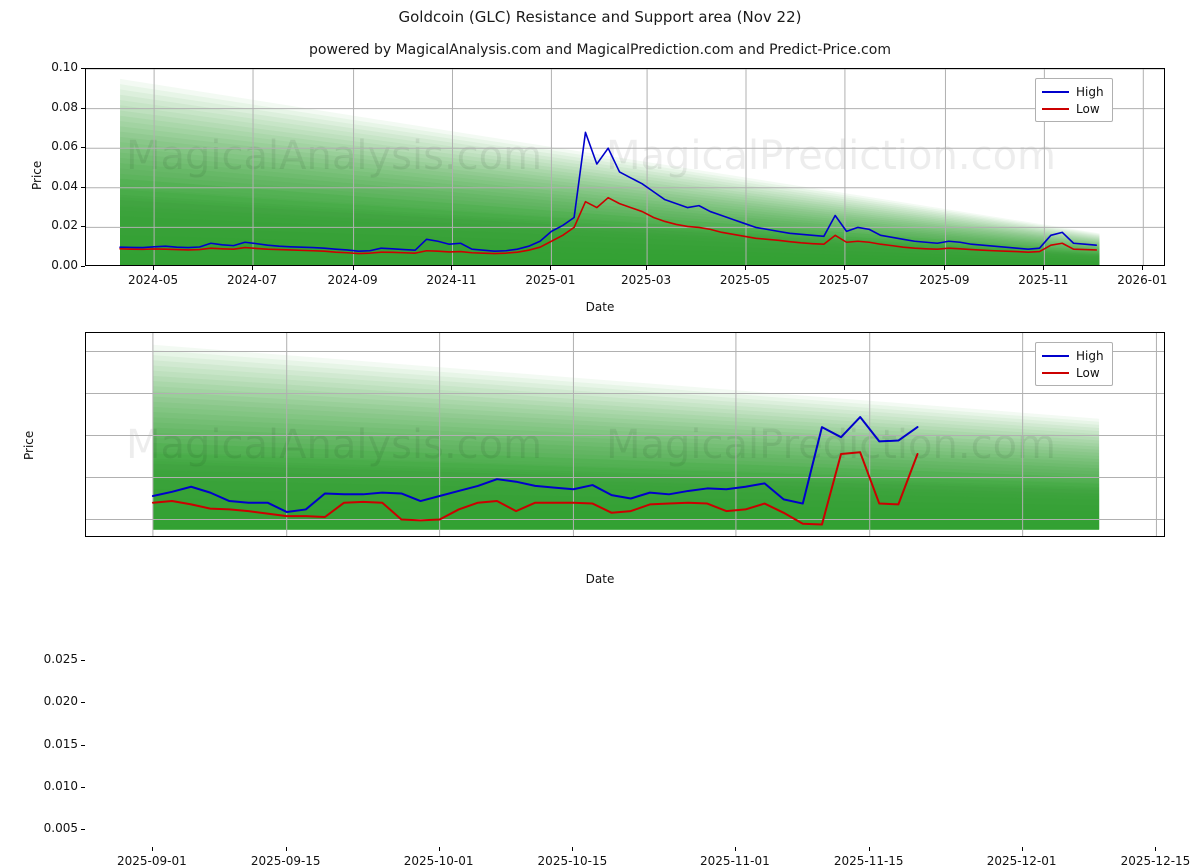 Image resolution: width=1200 pixels, height=868 pixels. I want to click on x-tick-label: 2025-05, so click(745, 280).